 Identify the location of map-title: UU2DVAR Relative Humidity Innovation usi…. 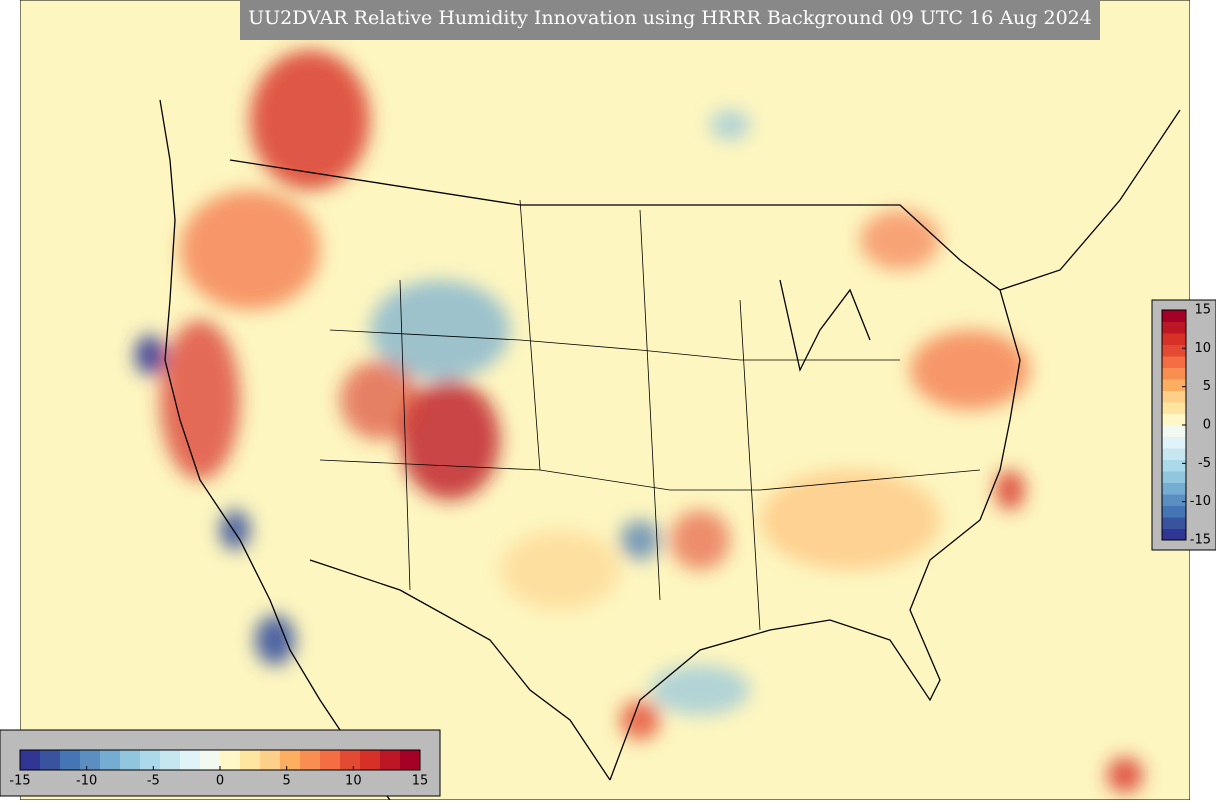
(670, 18).